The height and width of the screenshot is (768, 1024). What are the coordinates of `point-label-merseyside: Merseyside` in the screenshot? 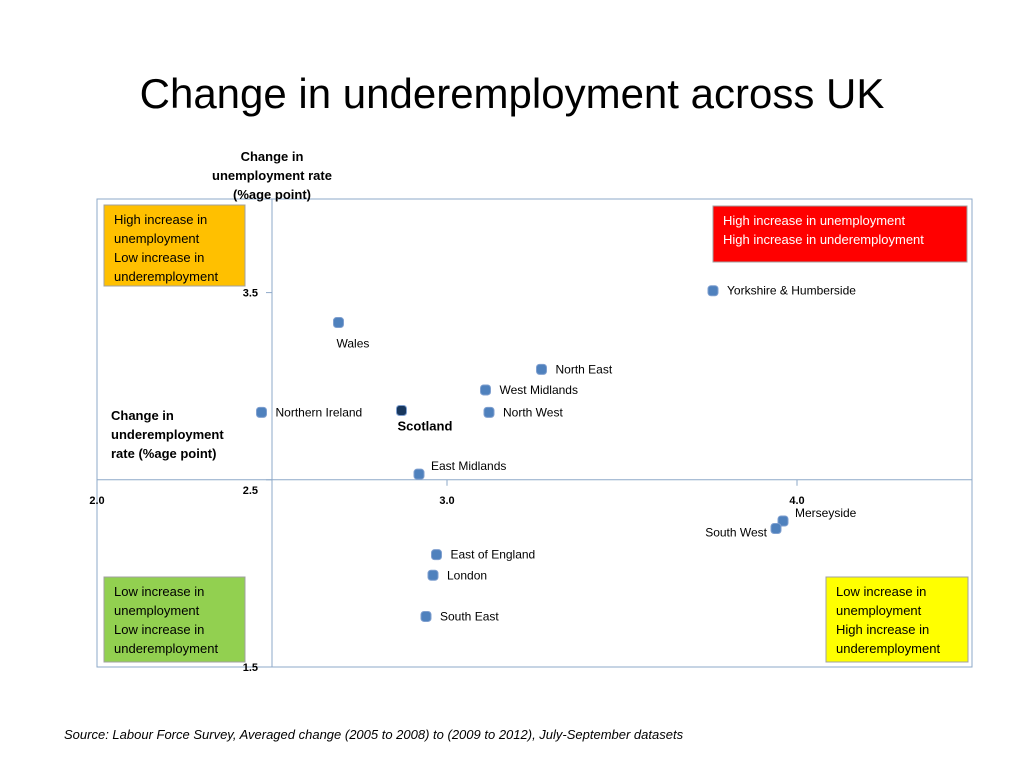 It's located at (826, 513).